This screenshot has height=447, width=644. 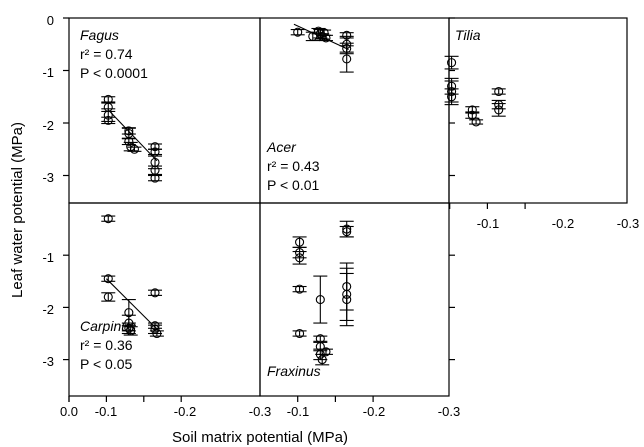 I want to click on y-axis-title: Leaf water potential (MPa), so click(x=17, y=210).